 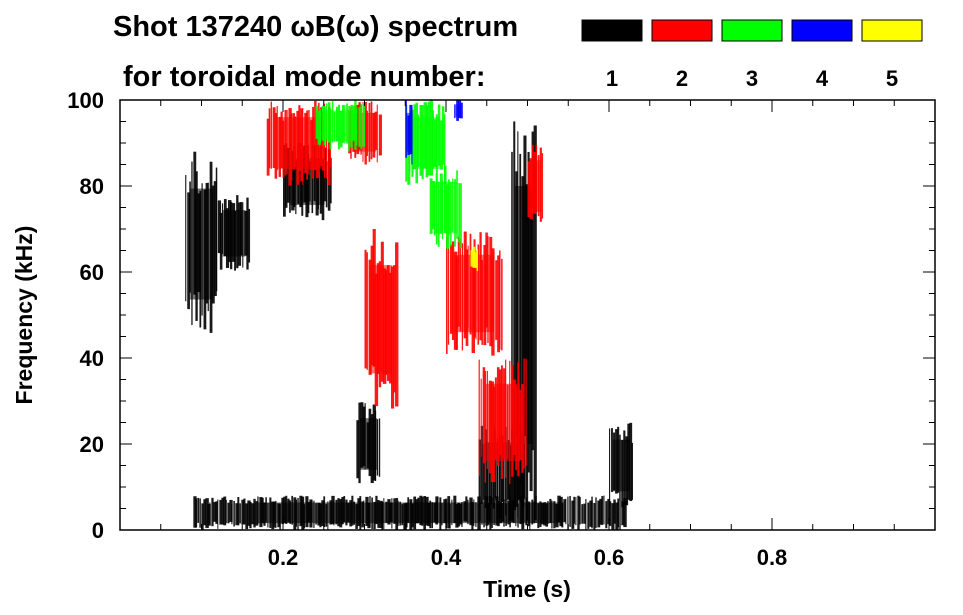 I want to click on y-tick-label: 80, so click(x=92, y=186).